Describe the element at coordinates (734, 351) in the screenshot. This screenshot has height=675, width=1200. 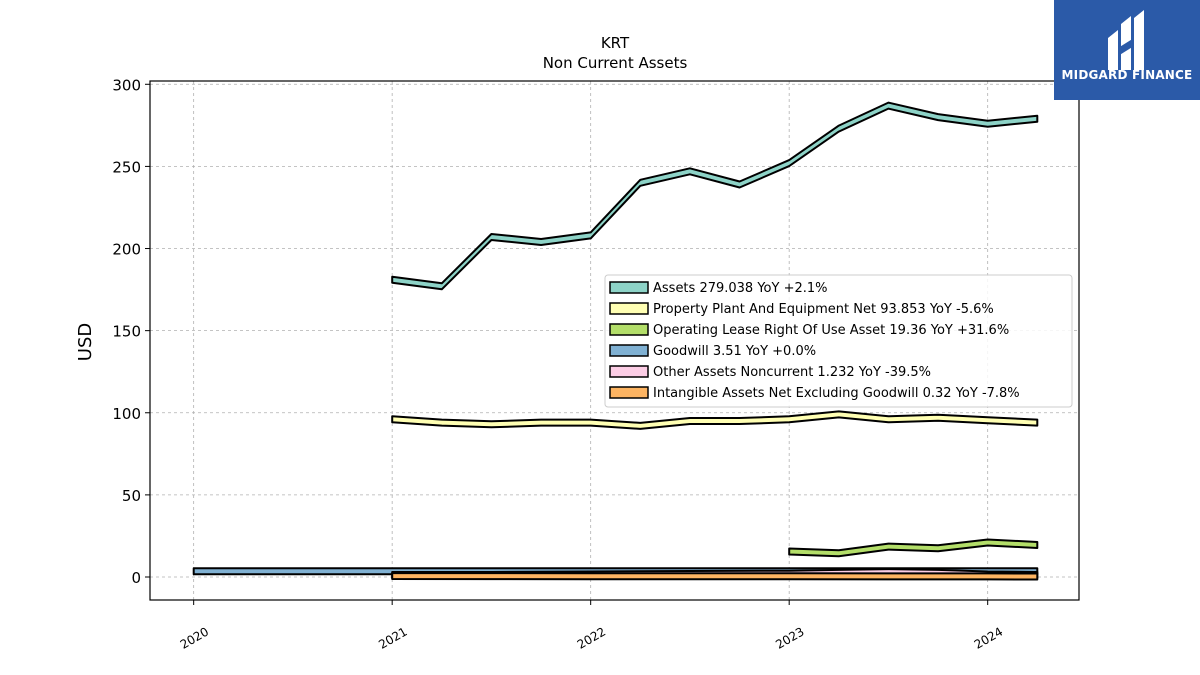
I see `legend-label: Goodwill 3.51 YoY +0.0%` at that location.